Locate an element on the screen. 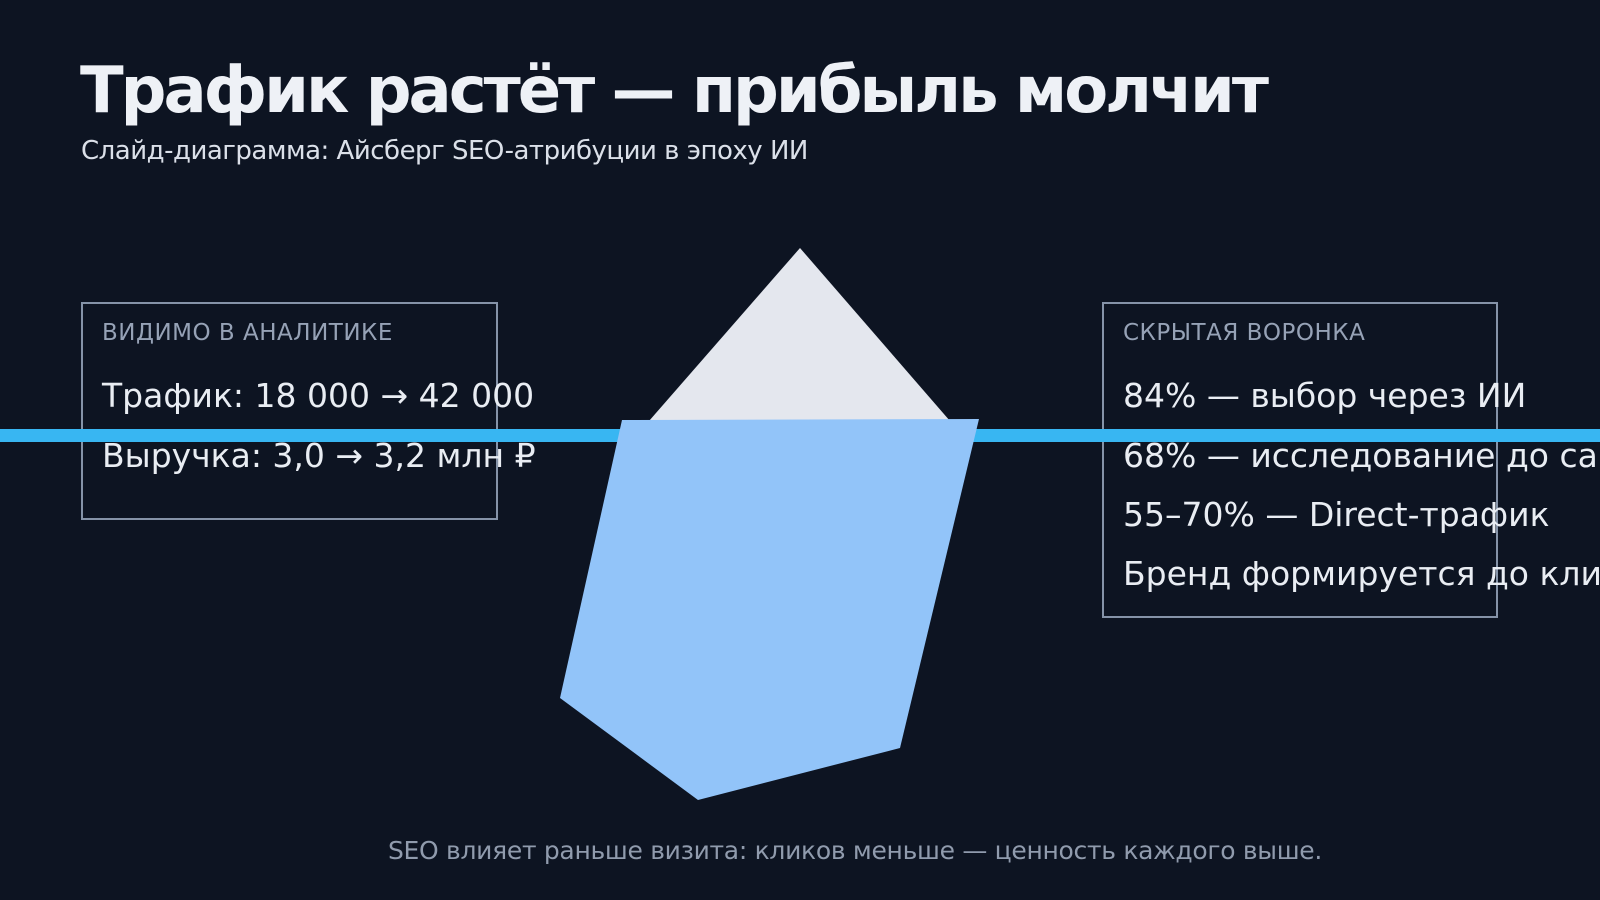  ai-choice-stat-line: 84% — выбор через ИИ is located at coordinates (1325, 395).